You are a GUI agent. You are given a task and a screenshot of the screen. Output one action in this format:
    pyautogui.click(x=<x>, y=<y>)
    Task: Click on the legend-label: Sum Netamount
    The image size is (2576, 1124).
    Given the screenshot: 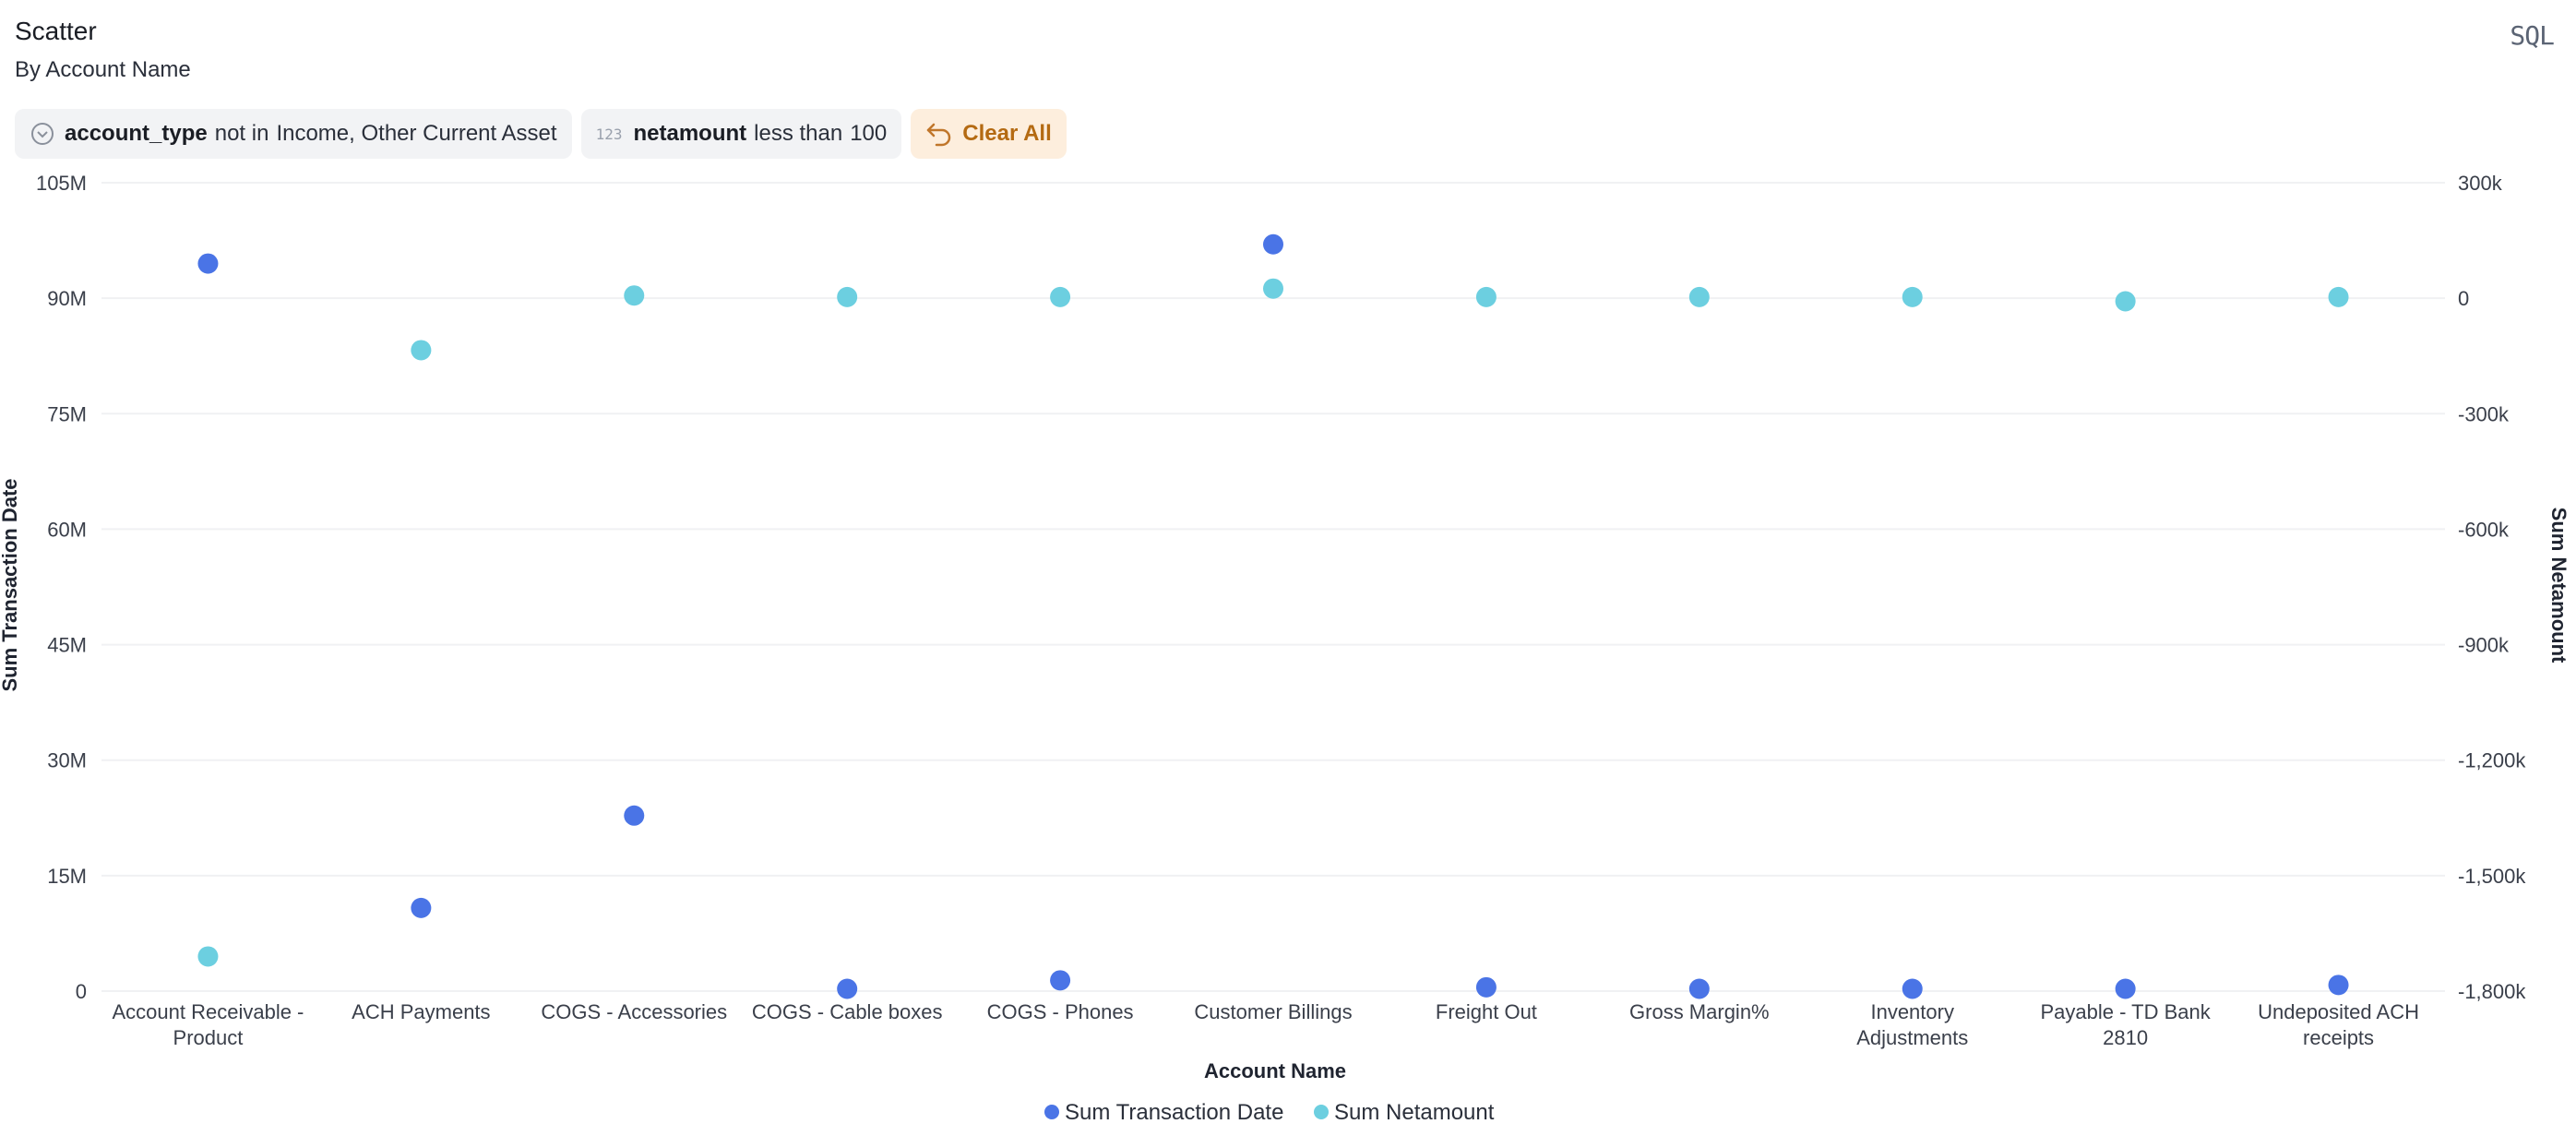 What is the action you would take?
    pyautogui.click(x=1414, y=1112)
    